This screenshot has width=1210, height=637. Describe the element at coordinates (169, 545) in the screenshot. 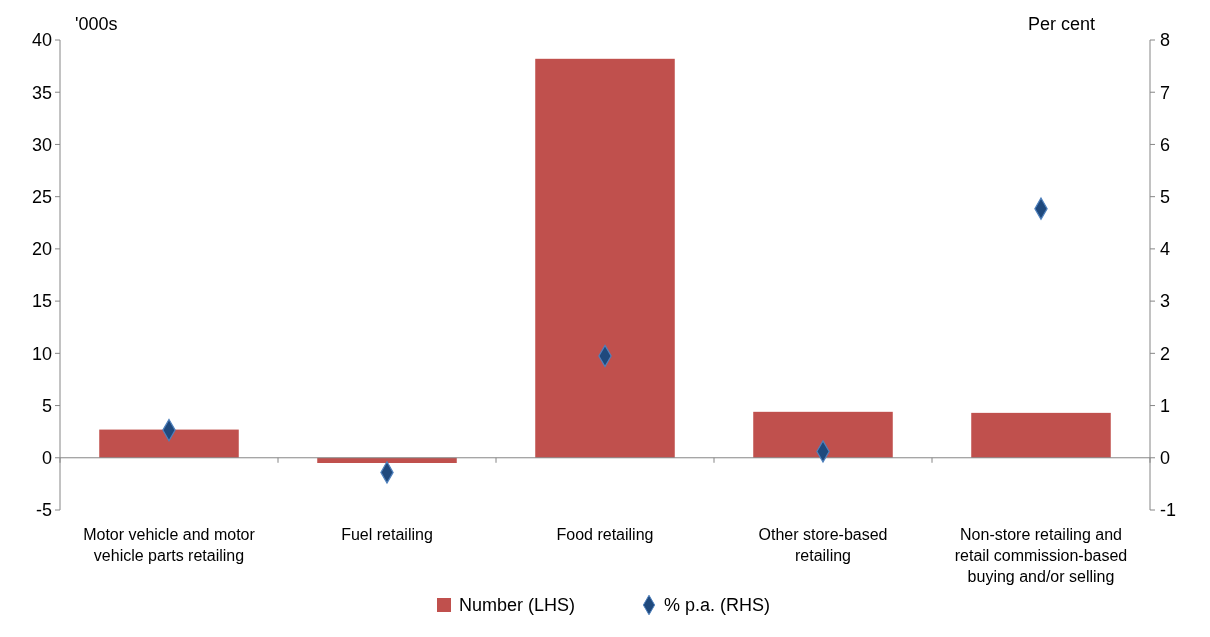

I see `x-tick-label: Motor vehicle and motor vehicle parts retailing` at that location.